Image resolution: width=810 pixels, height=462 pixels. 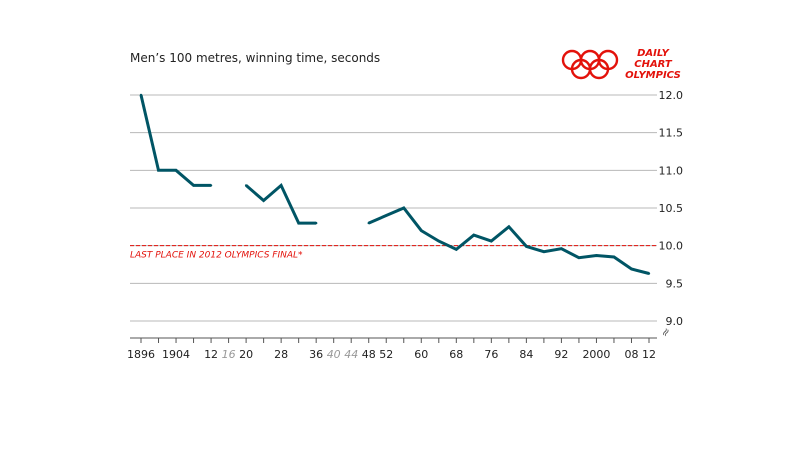 What do you see at coordinates (653, 75) in the screenshot?
I see `logo-line-3: OLYMPICS` at bounding box center [653, 75].